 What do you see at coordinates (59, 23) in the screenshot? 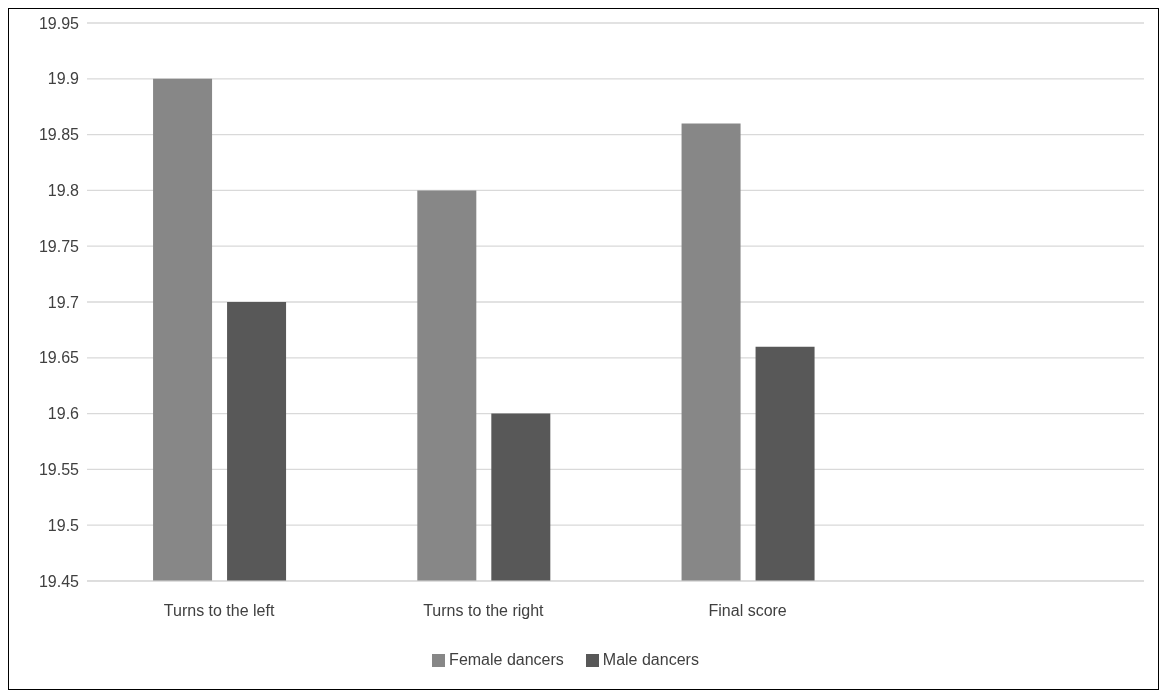
I see `y-tick-label: 19.95` at bounding box center [59, 23].